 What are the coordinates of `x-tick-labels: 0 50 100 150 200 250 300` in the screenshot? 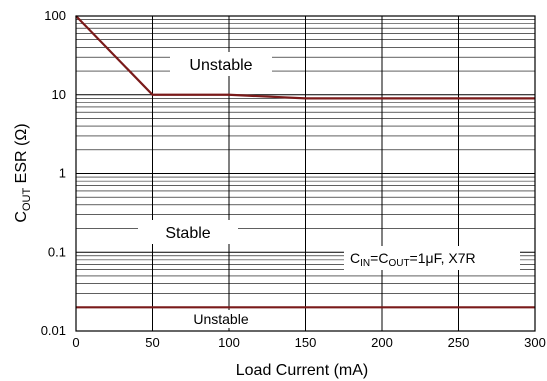 It's located at (308, 342).